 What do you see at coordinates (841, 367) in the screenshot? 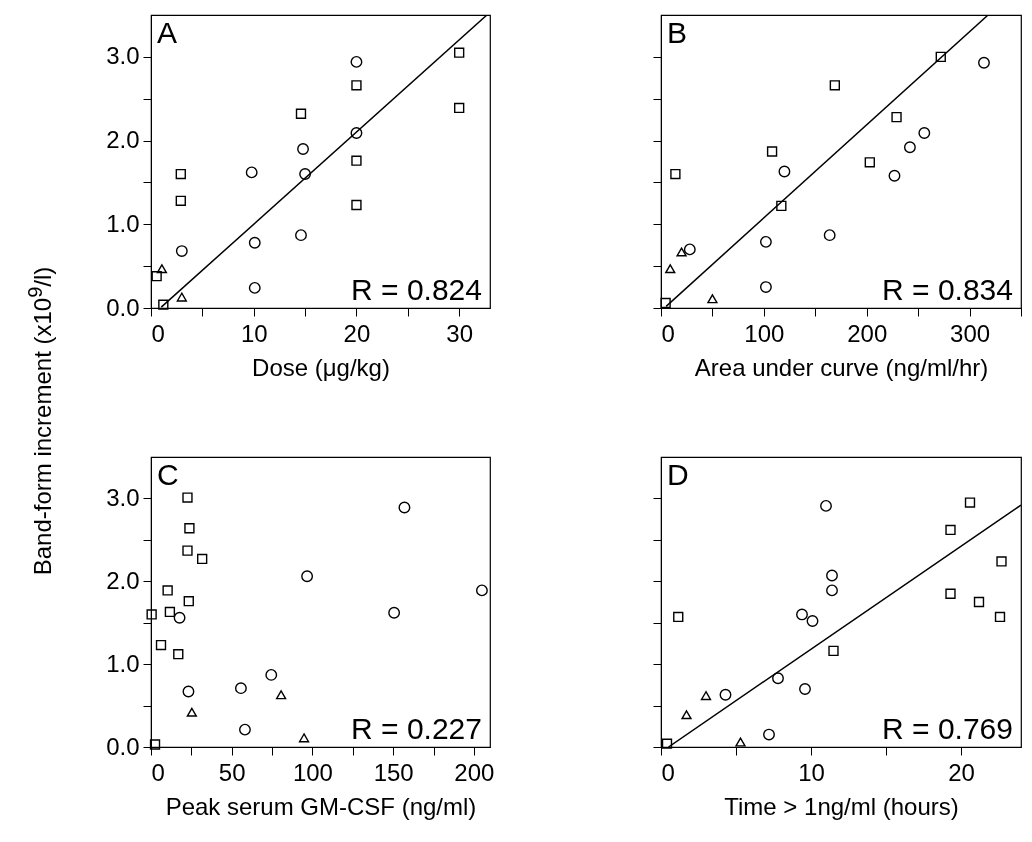
I see `x-axis-title: Area under curve (ng/ml/hr)` at bounding box center [841, 367].